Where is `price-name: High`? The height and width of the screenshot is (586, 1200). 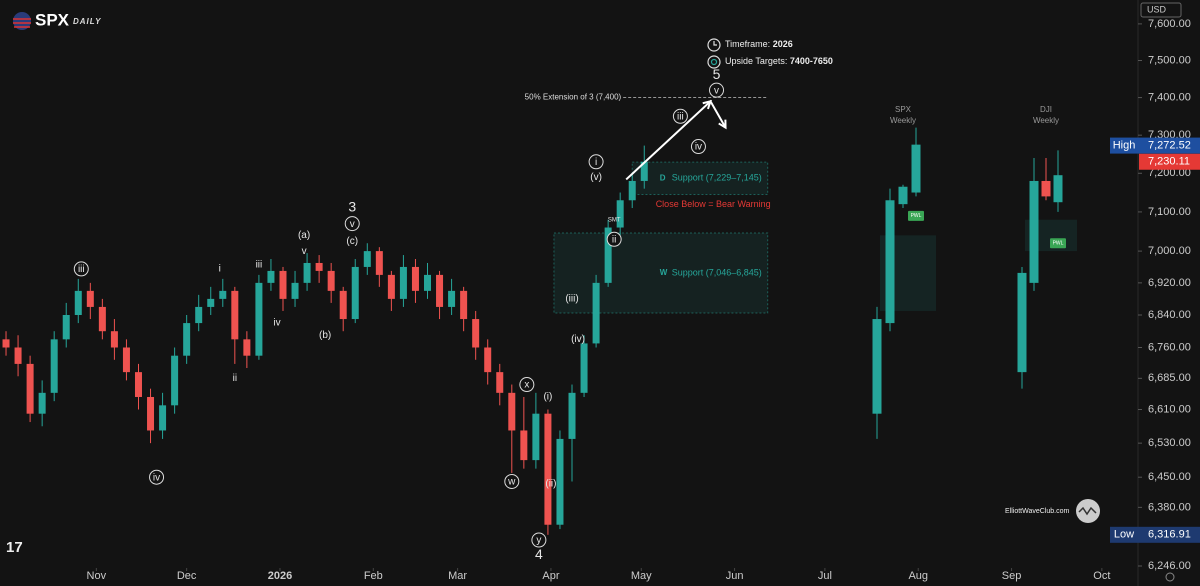 price-name: High is located at coordinates (1124, 145).